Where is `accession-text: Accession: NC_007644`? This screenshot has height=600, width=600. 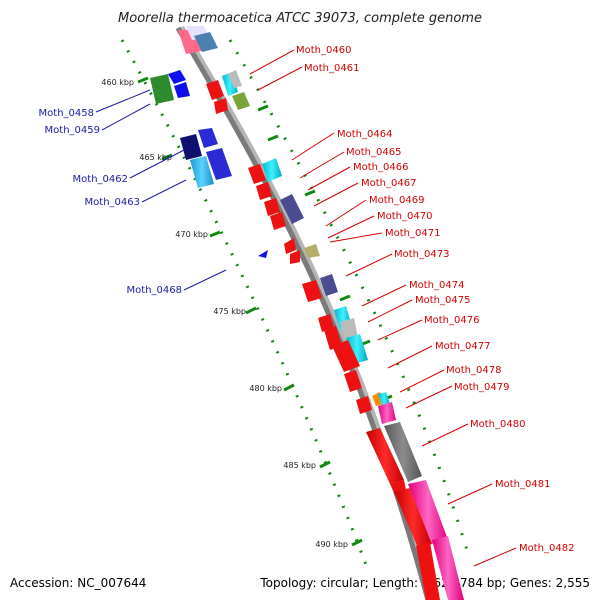
accession-text: Accession: NC_007644 is located at coordinates (78, 583).